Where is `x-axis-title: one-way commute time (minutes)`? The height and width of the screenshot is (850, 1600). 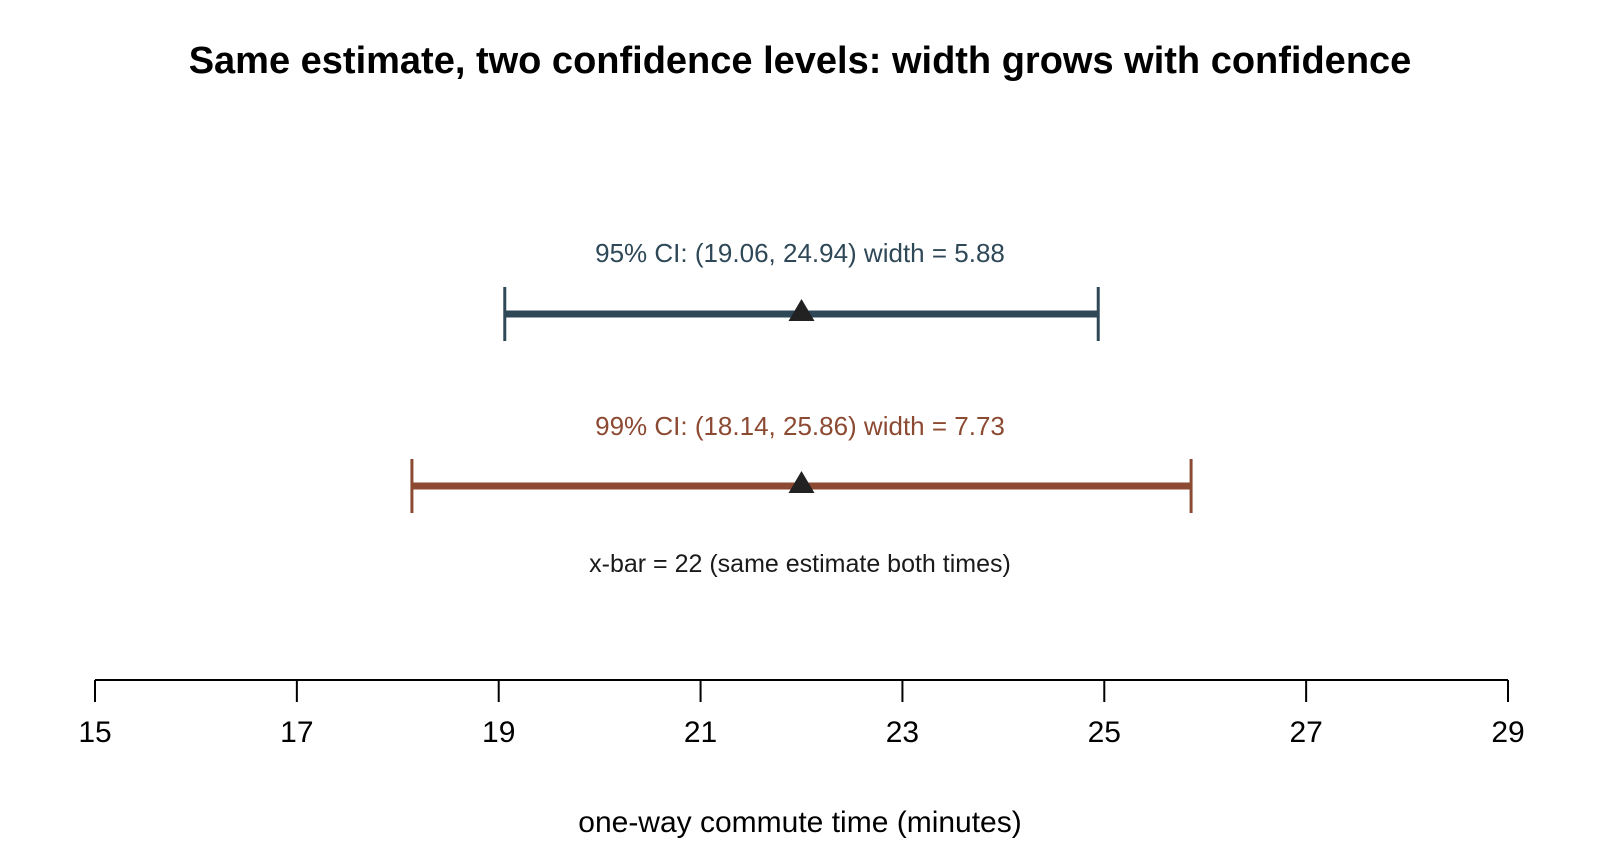 x-axis-title: one-way commute time (minutes) is located at coordinates (799, 822).